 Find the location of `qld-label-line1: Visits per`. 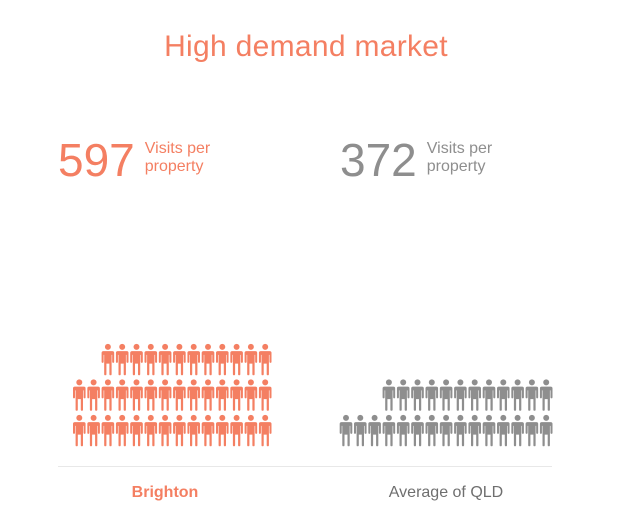

qld-label-line1: Visits per is located at coordinates (459, 148).